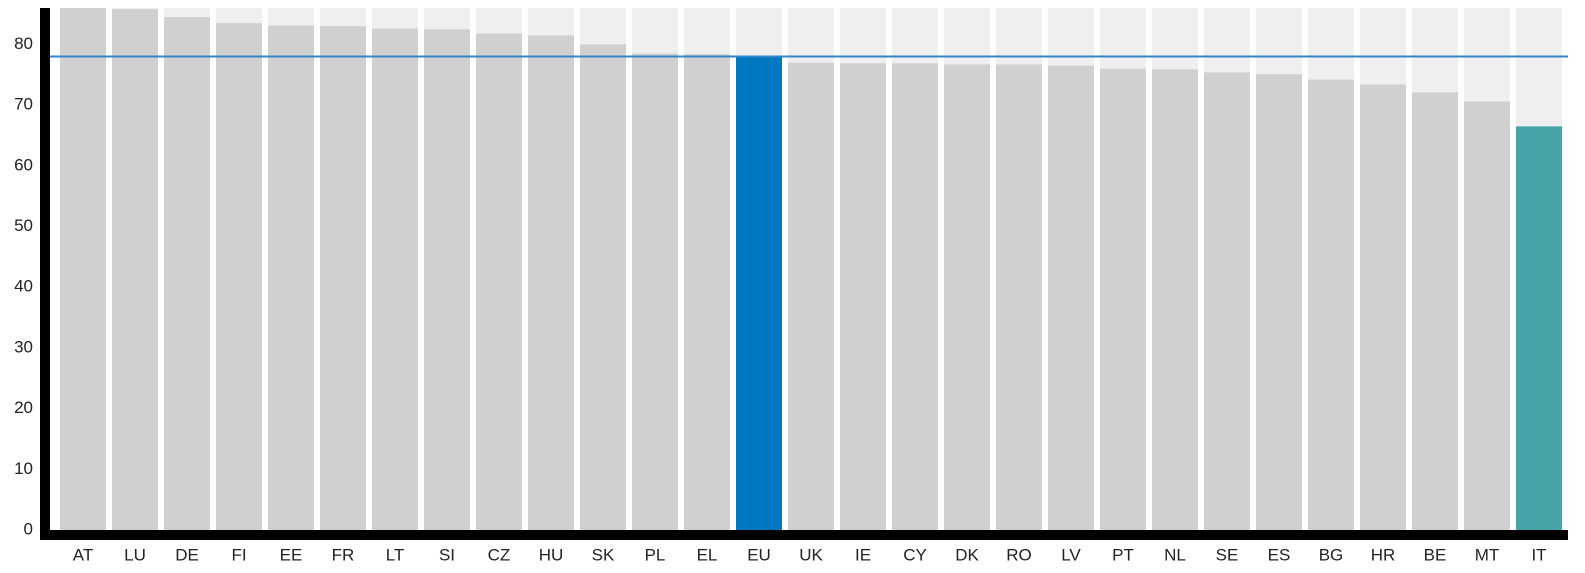  Describe the element at coordinates (23, 225) in the screenshot. I see `y-tick-label: 50` at that location.